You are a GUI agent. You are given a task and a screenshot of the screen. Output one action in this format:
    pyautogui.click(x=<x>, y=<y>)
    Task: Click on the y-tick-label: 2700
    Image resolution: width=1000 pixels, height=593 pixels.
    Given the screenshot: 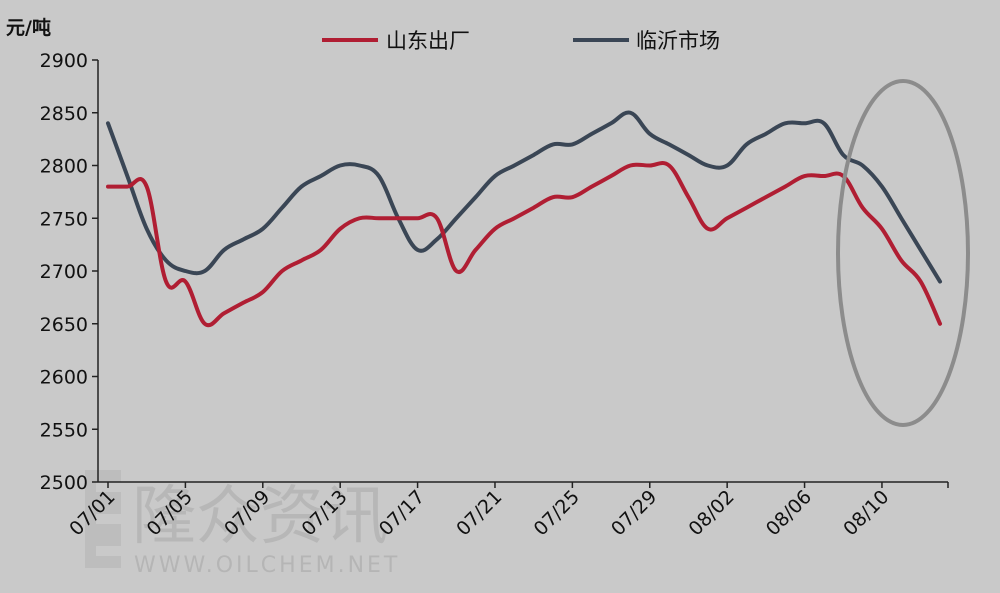 What is the action you would take?
    pyautogui.click(x=64, y=272)
    